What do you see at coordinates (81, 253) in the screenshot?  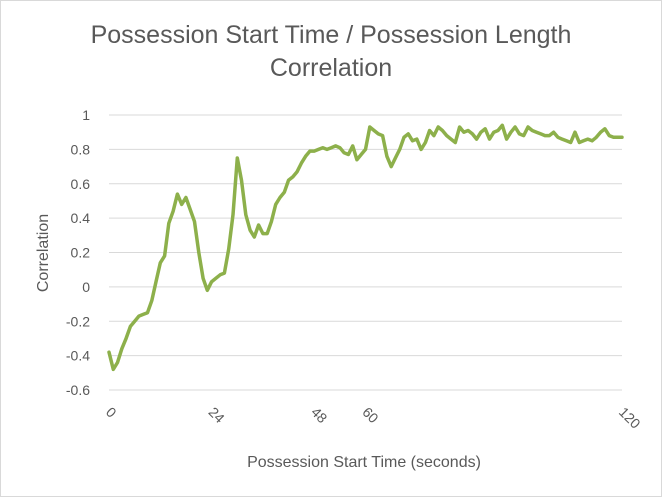 I see `y-tick-label: 0.2` at bounding box center [81, 253].